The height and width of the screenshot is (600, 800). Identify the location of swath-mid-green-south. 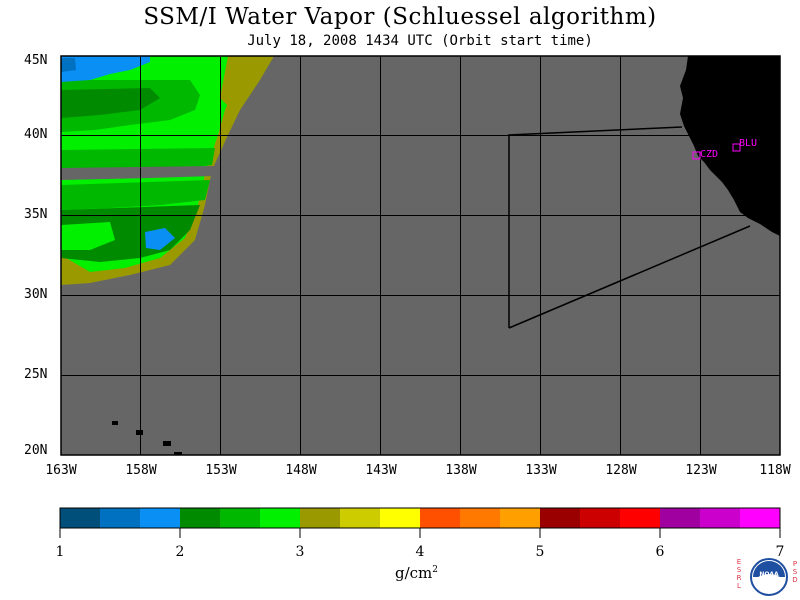
(135, 195).